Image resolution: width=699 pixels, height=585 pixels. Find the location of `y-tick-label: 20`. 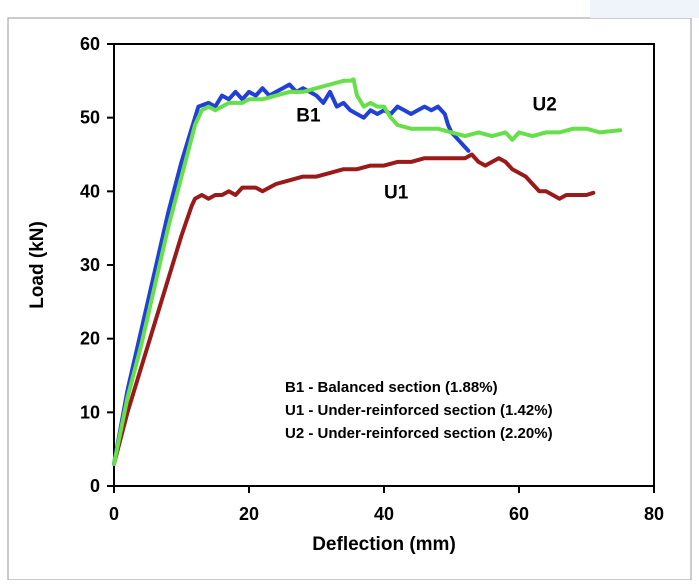

y-tick-label: 20 is located at coordinates (90, 339).